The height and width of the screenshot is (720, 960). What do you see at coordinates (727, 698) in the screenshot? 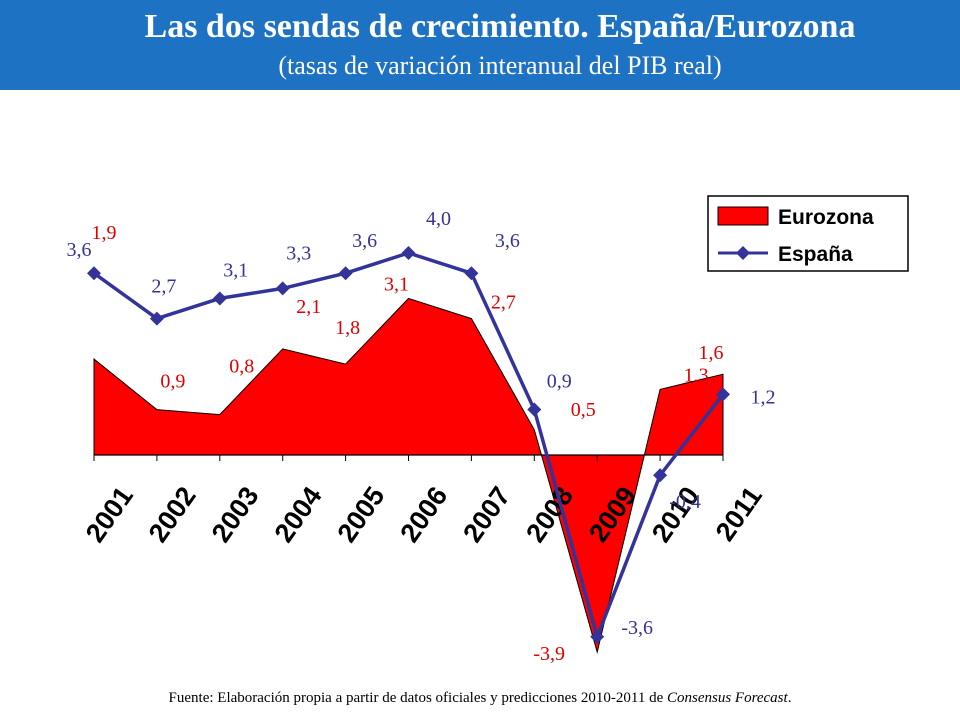
I see `source-italic: Consensus Forecast` at bounding box center [727, 698].